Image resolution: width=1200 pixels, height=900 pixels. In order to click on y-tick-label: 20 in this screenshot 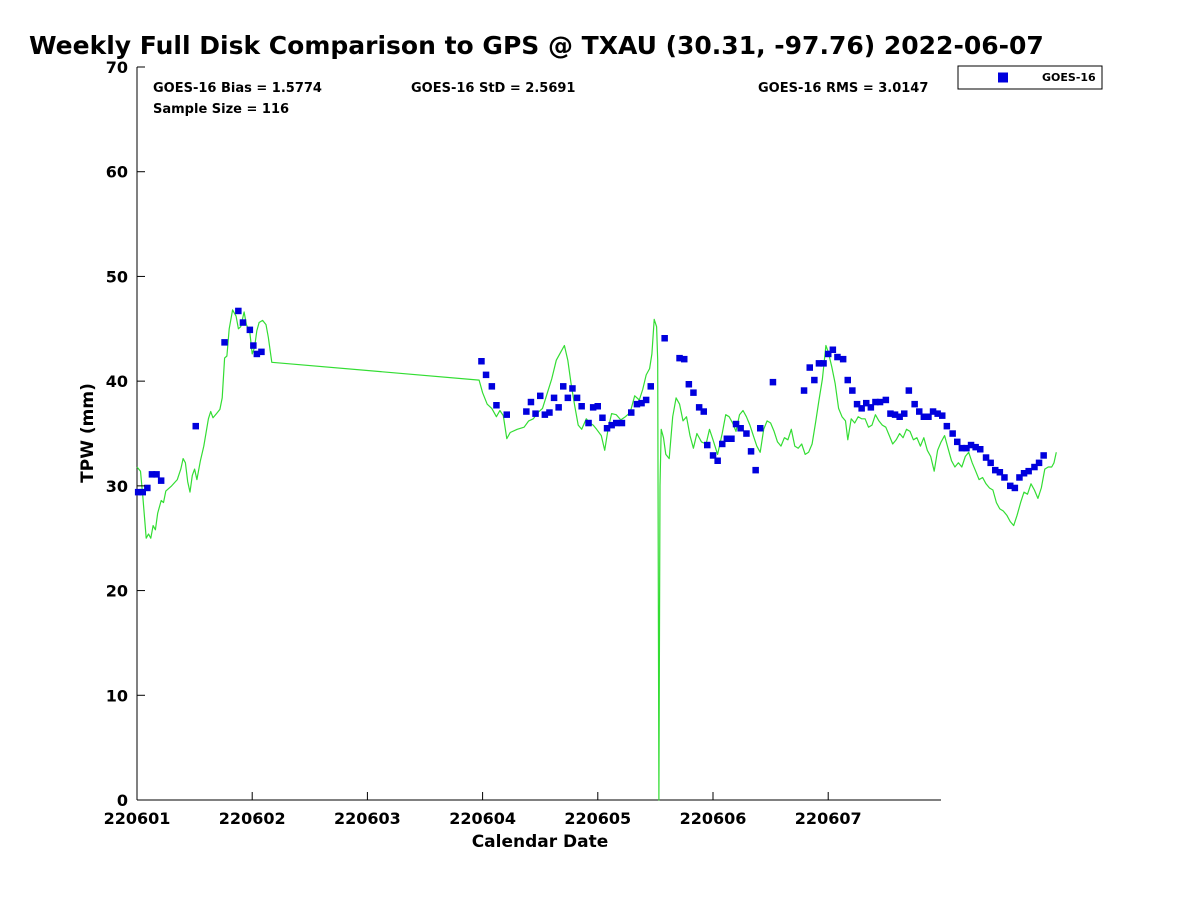, I will do `click(117, 591)`.